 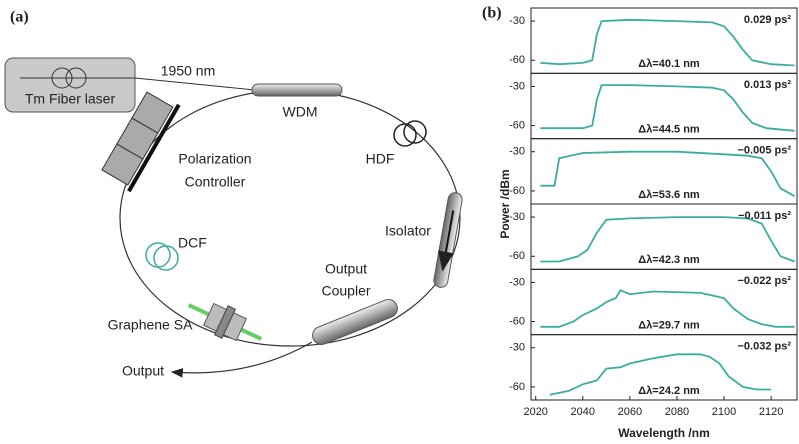 What do you see at coordinates (150, 325) in the screenshot?
I see `sa-label: Graphene SA` at bounding box center [150, 325].